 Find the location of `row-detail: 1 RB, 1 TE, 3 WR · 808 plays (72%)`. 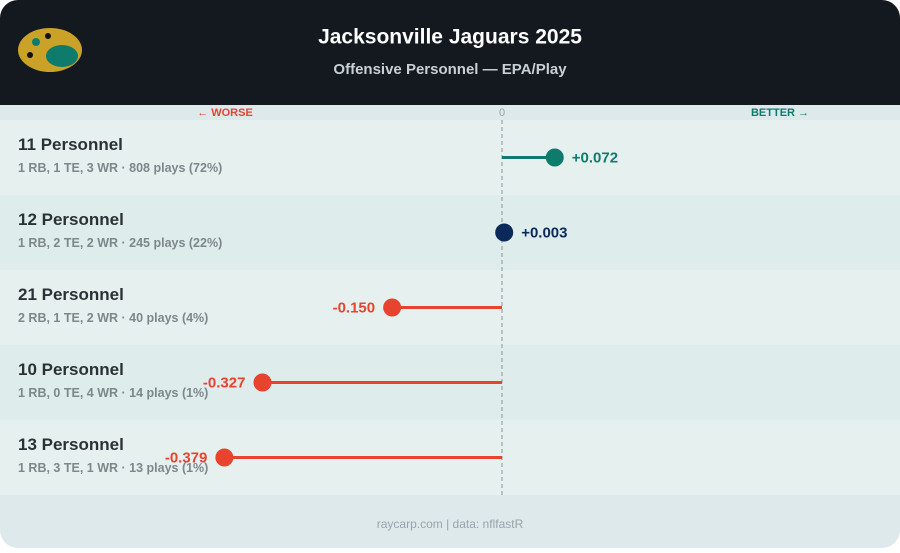

row-detail: 1 RB, 1 TE, 3 WR · 808 plays (72%) is located at coordinates (120, 168).